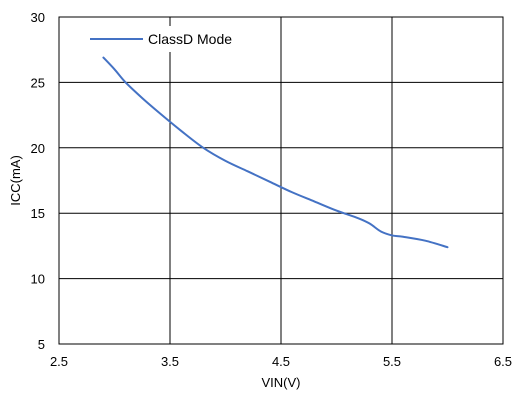 Image resolution: width=516 pixels, height=399 pixels. Describe the element at coordinates (170, 361) in the screenshot. I see `x-tick-label: 3.5` at that location.